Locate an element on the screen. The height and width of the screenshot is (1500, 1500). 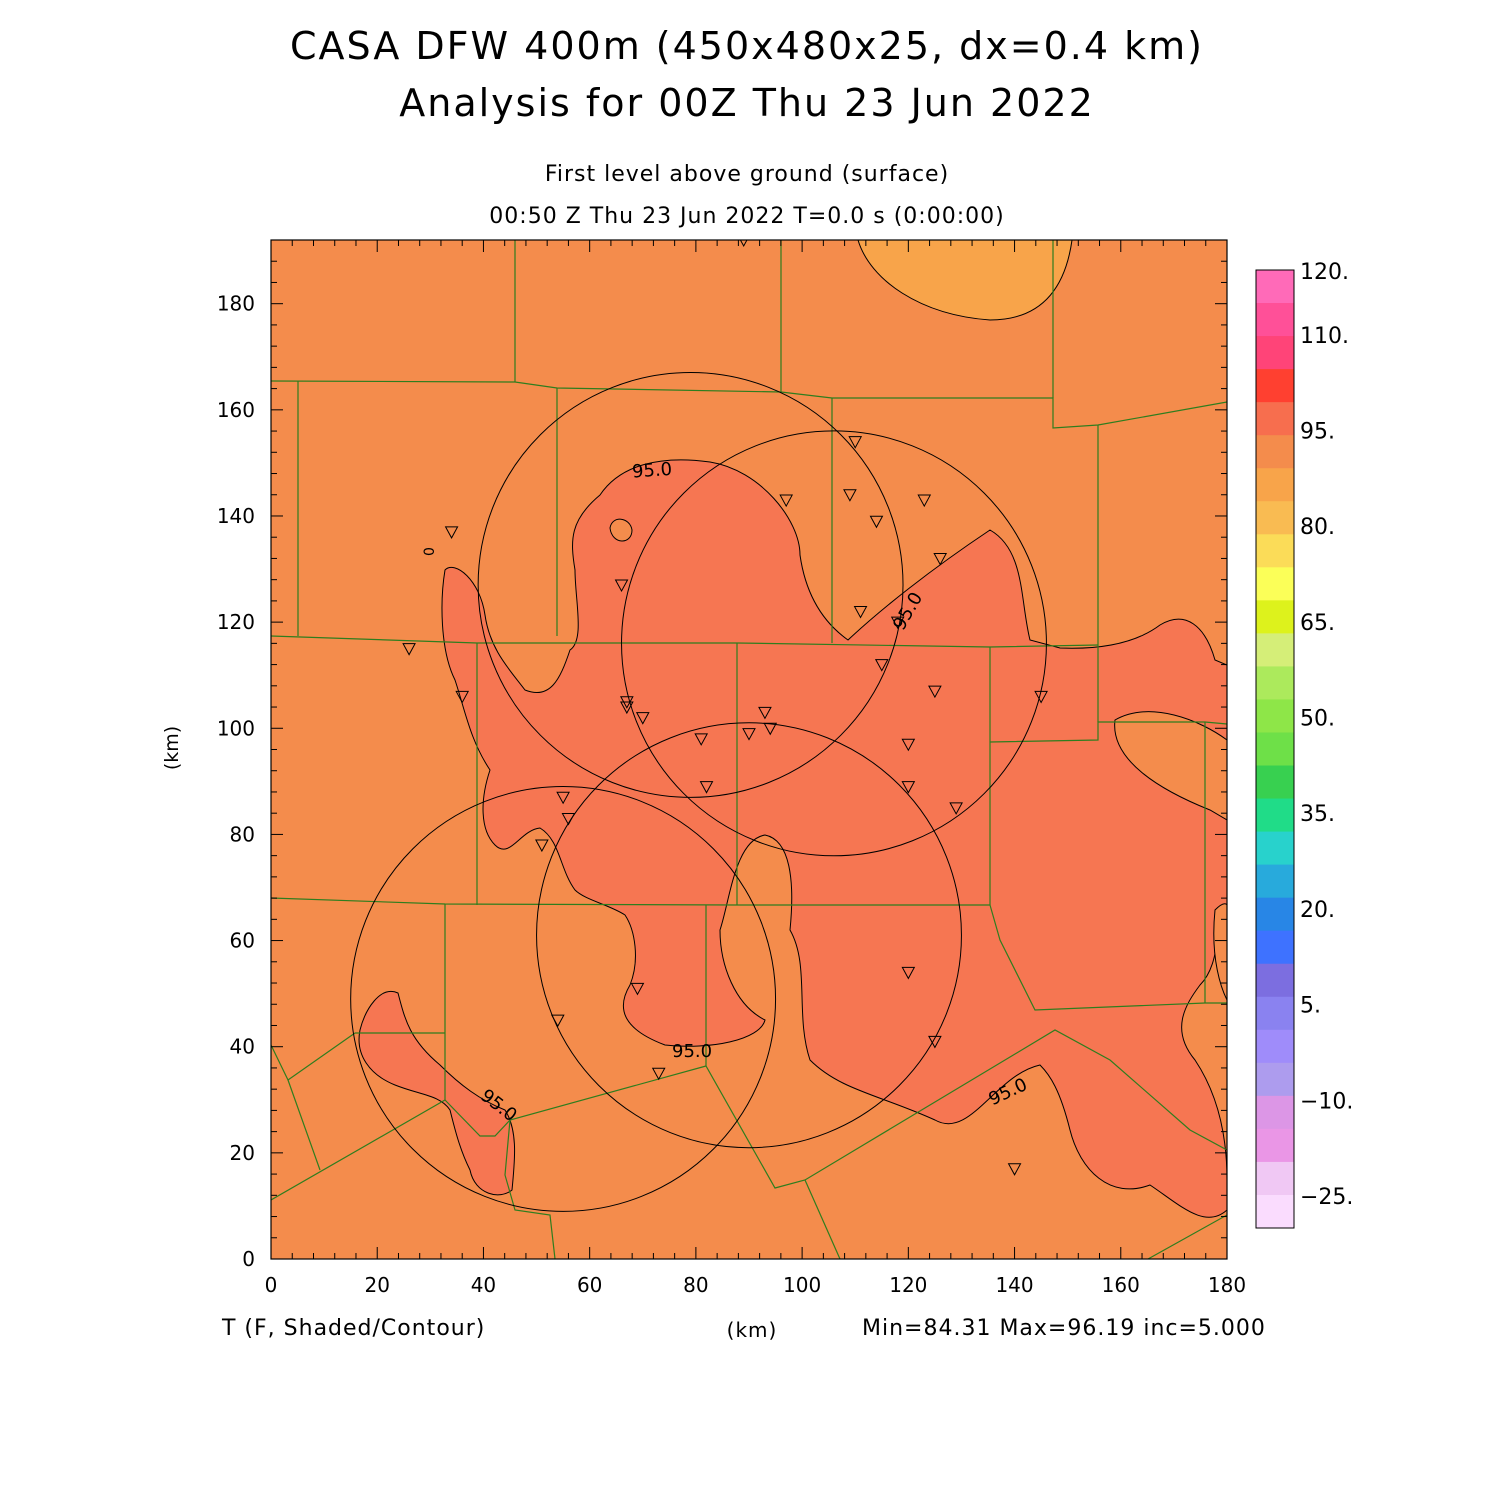
variable-label: T (F, Shaded/Contour) is located at coordinates (354, 1328).